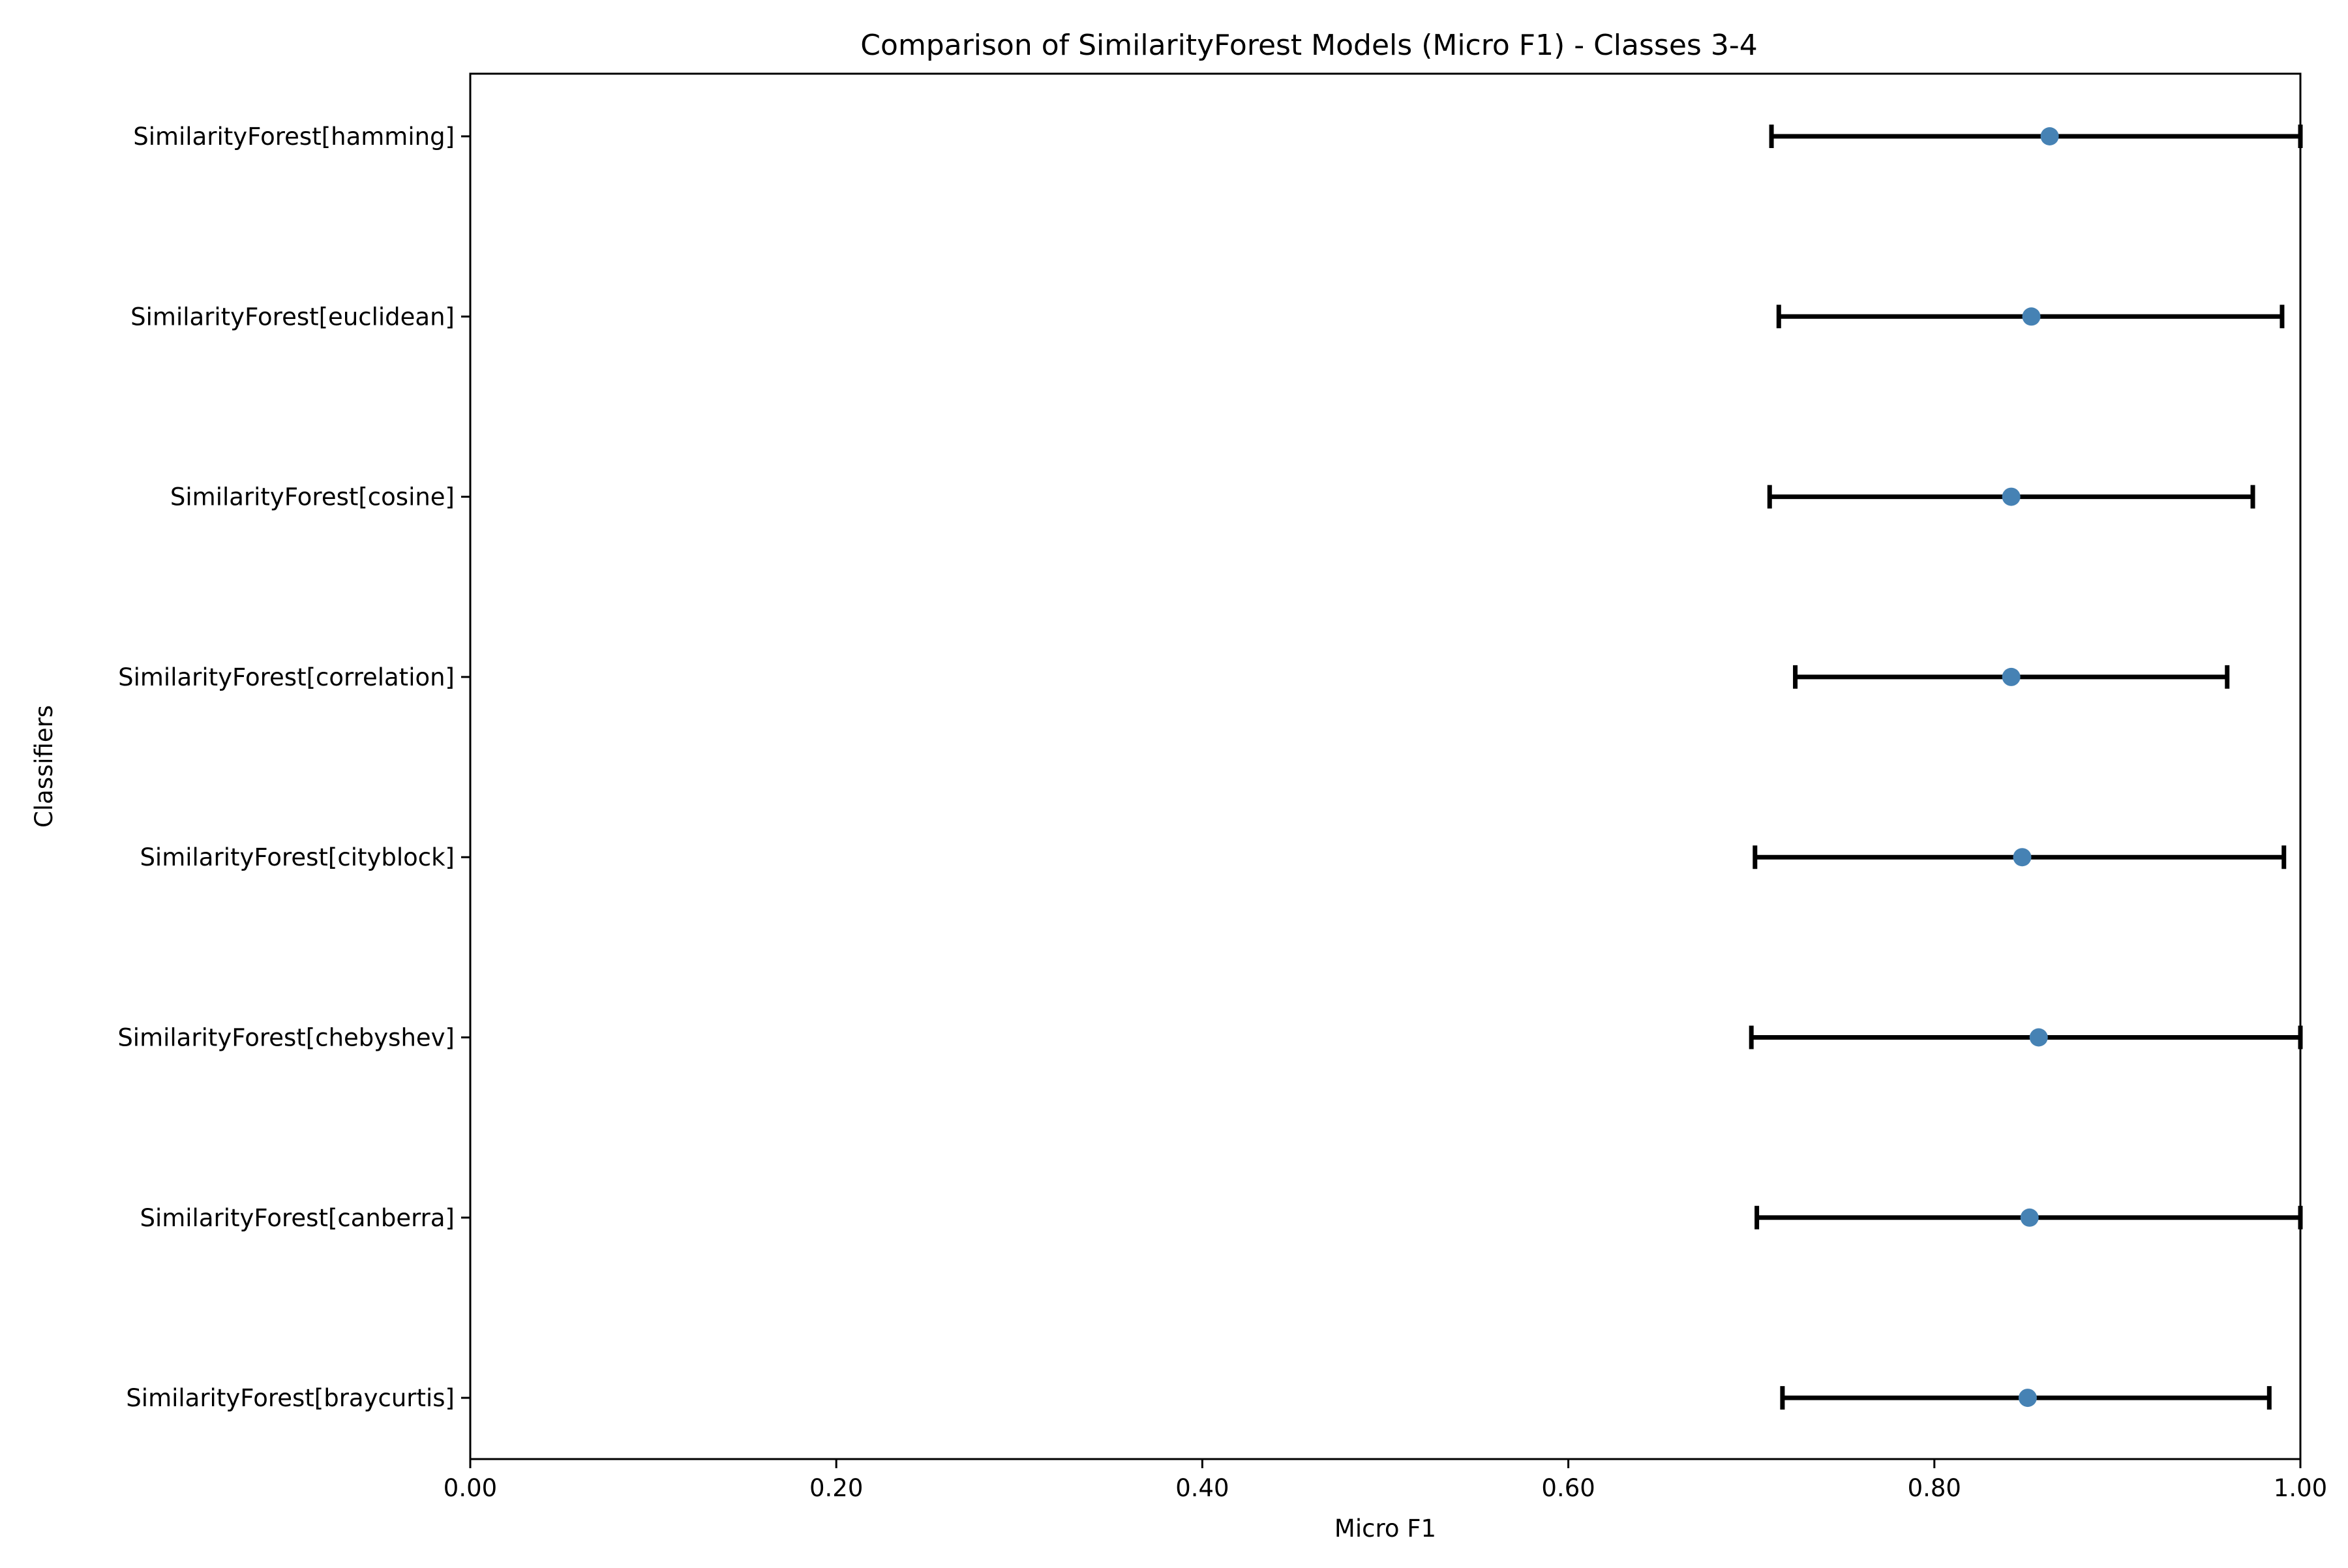 The image size is (2348, 1568). I want to click on x-axis: 0.00 0.20 0.40 0.60 0.80 1.00, so click(1386, 1480).